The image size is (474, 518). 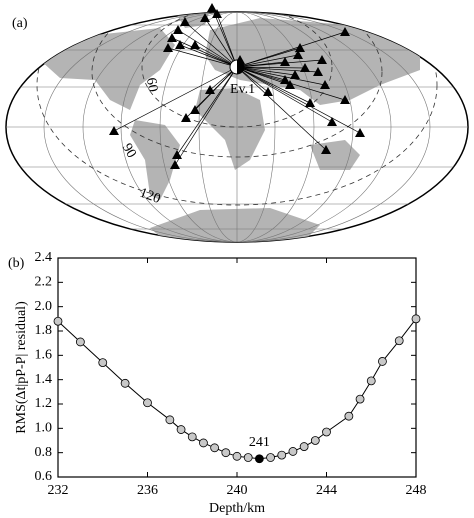 I want to click on y-tick-label: 0.6, so click(x=44, y=476).